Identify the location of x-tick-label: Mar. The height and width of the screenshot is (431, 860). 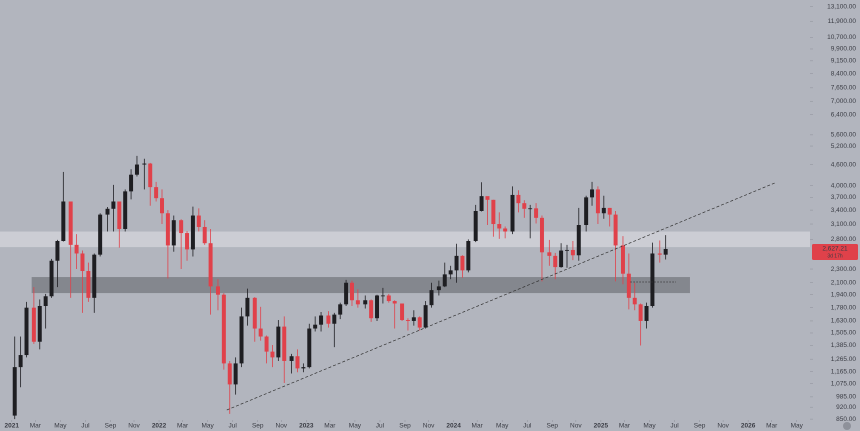
(36, 426).